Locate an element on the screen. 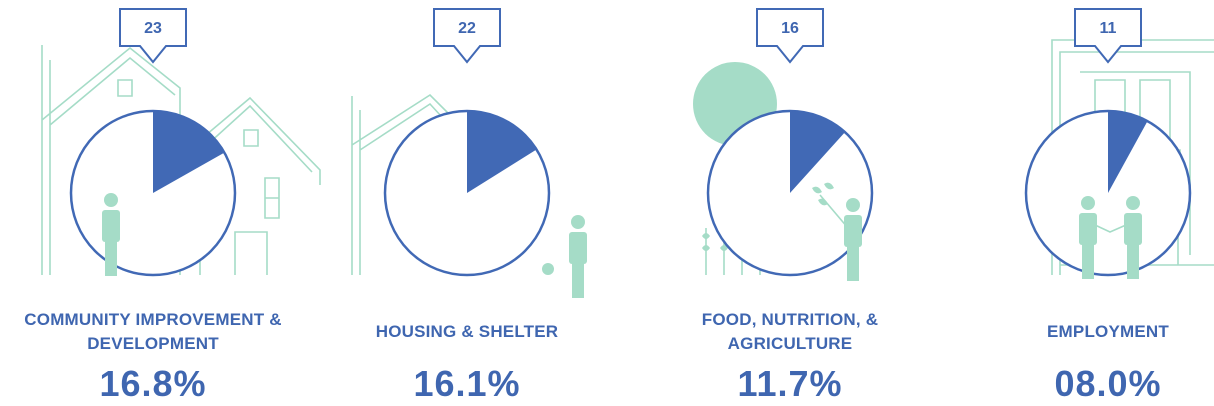 The height and width of the screenshot is (406, 1214). value-label: 08.0% is located at coordinates (1108, 383).